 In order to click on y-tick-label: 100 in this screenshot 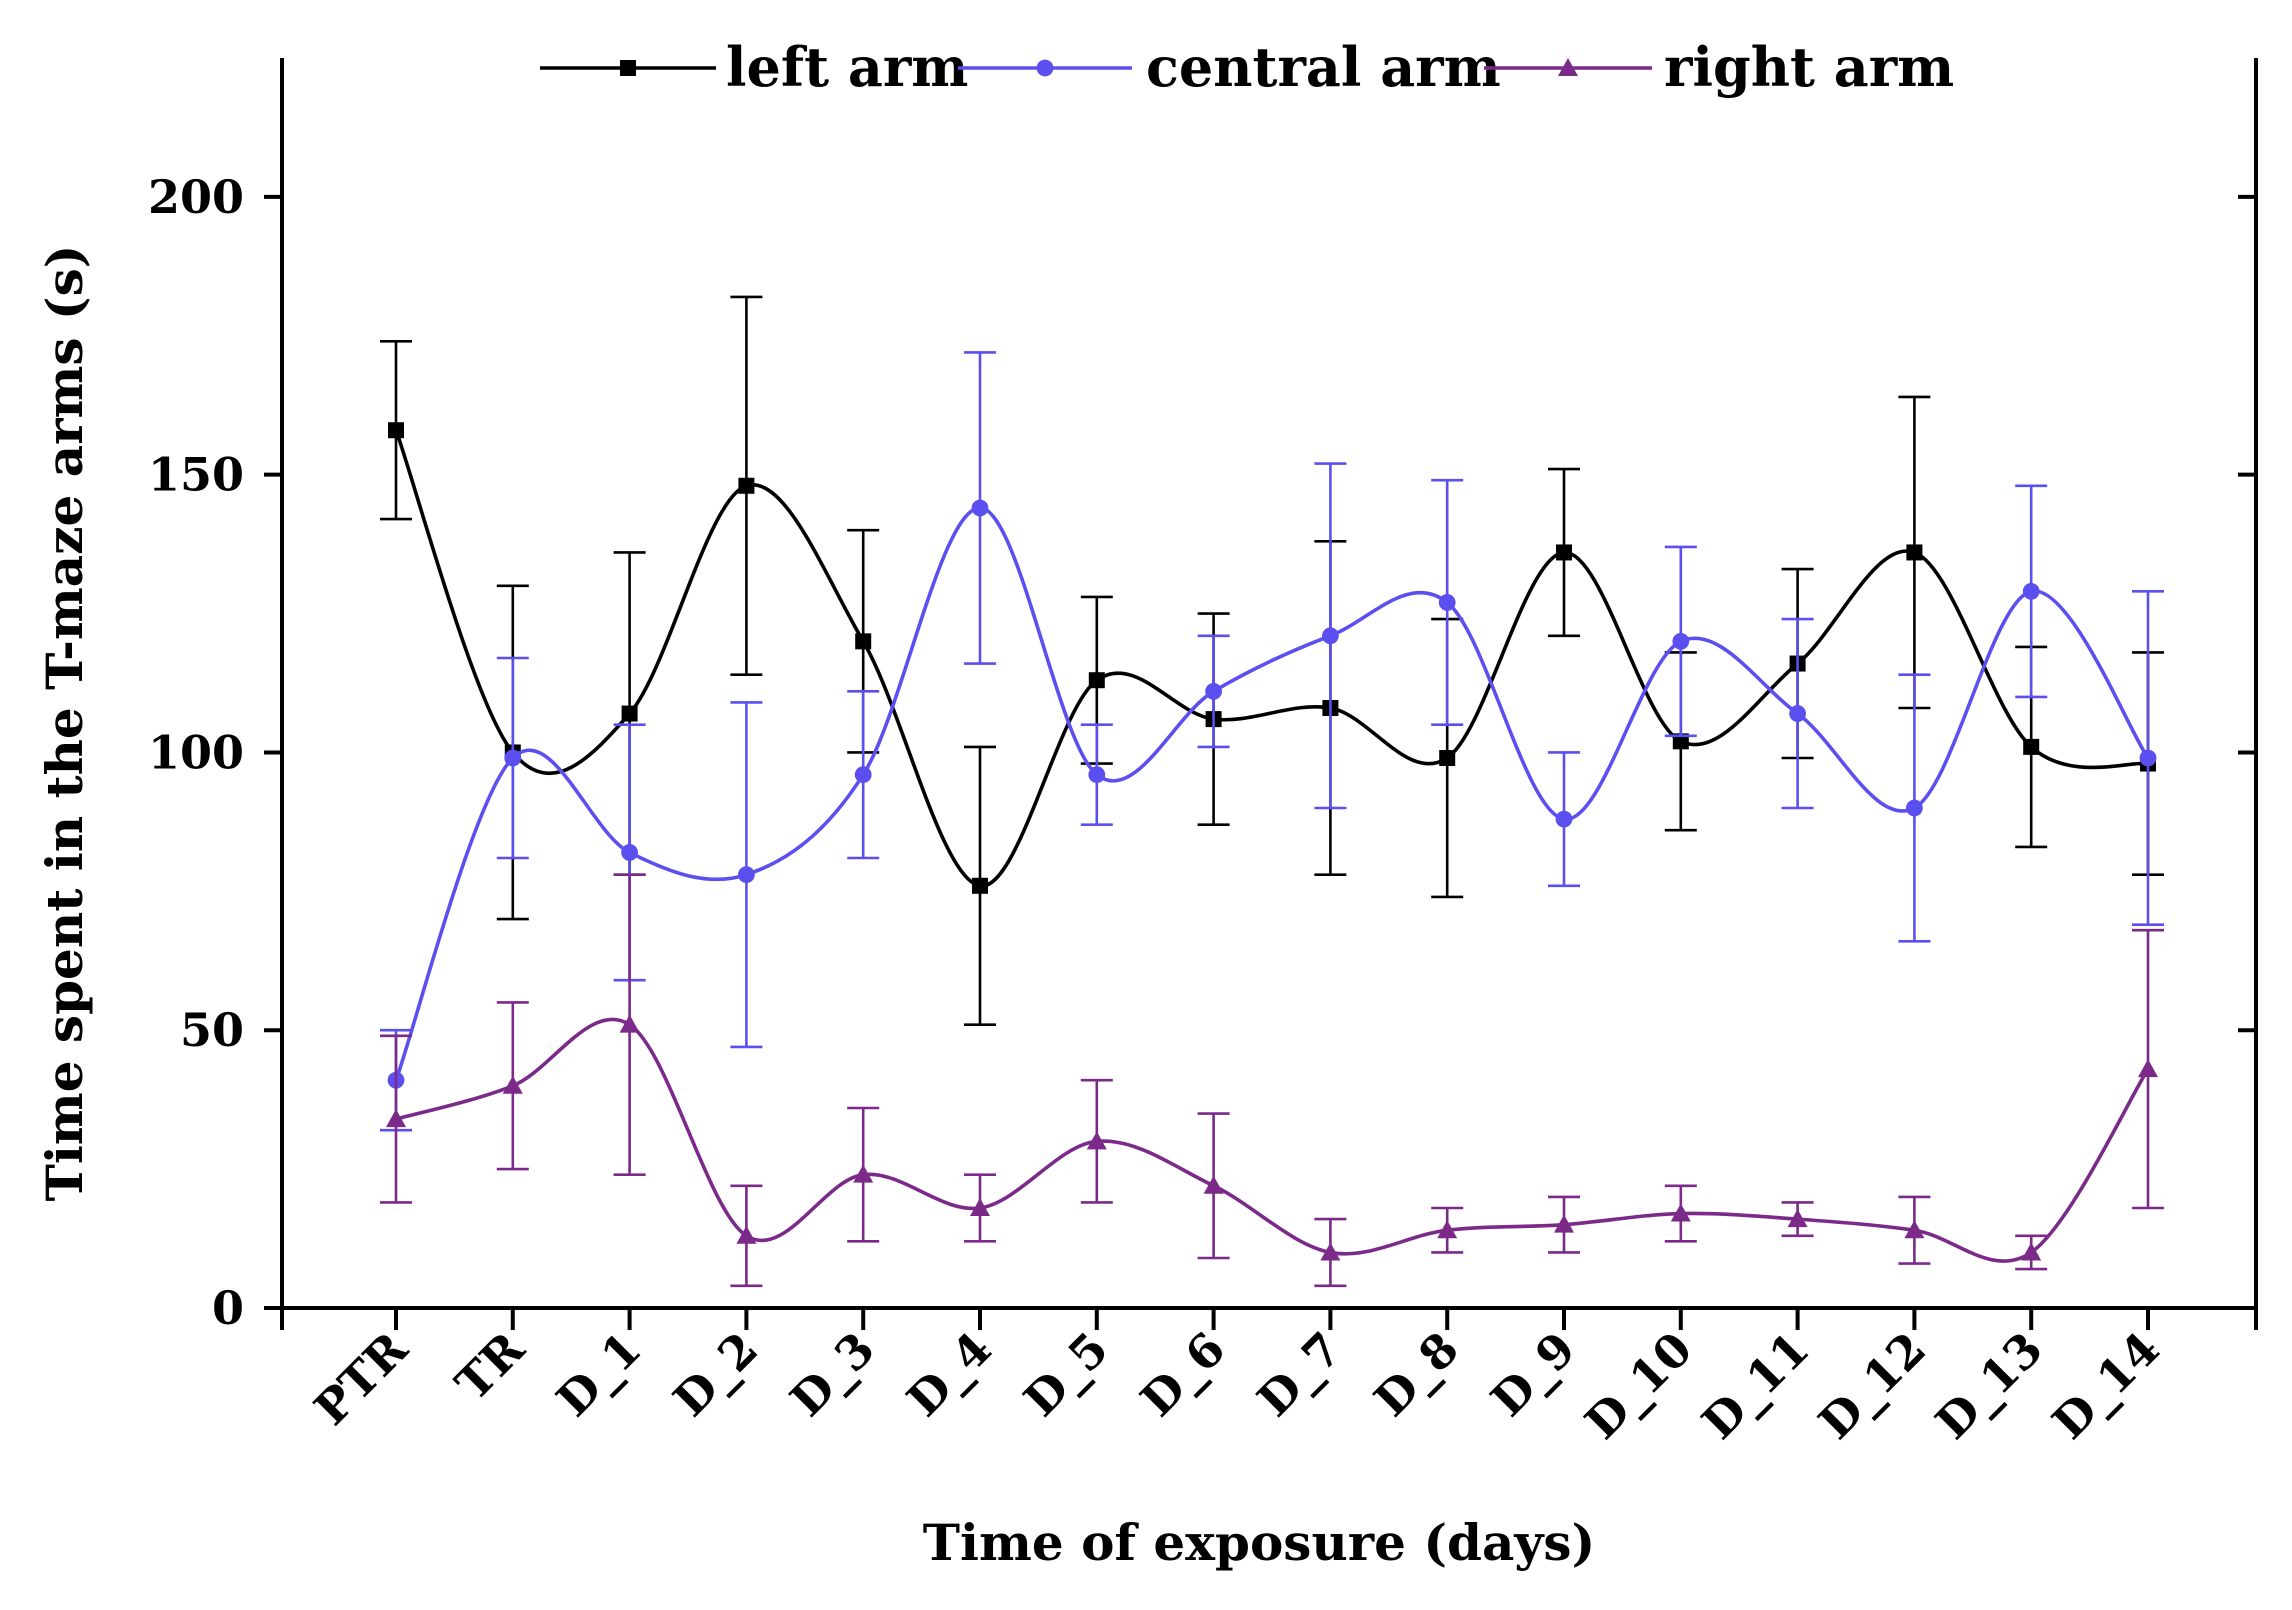, I will do `click(196, 752)`.